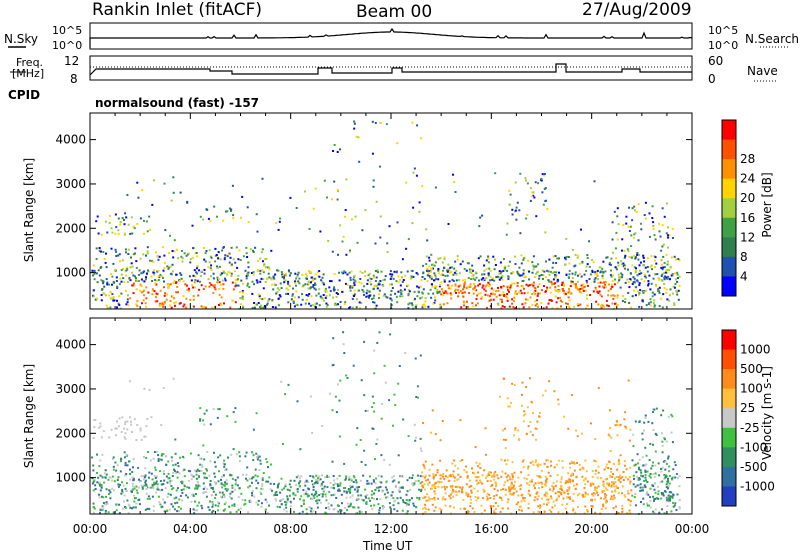 This screenshot has width=800, height=554. I want to click on freq-unit-label: [MHz], so click(28, 73).